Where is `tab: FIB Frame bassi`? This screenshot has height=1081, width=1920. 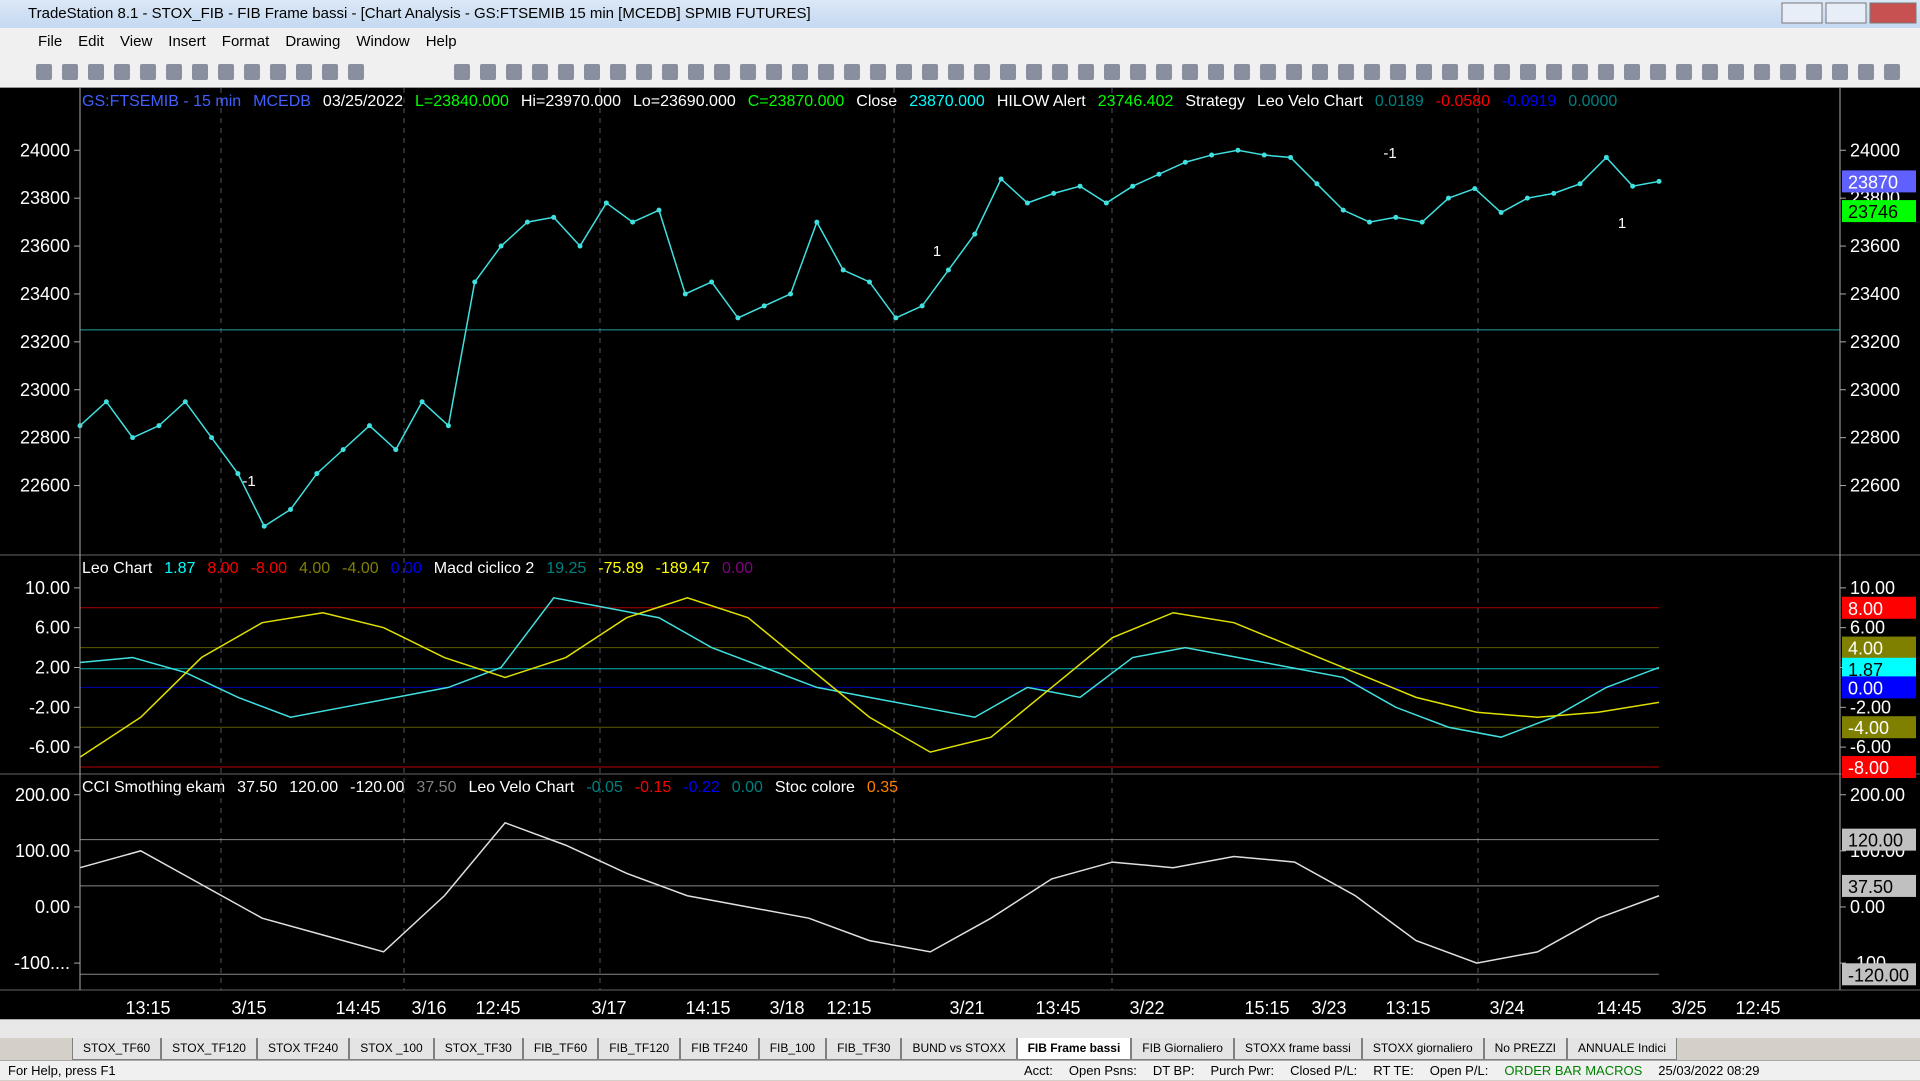
tab: FIB Frame bassi is located at coordinates (1074, 1049).